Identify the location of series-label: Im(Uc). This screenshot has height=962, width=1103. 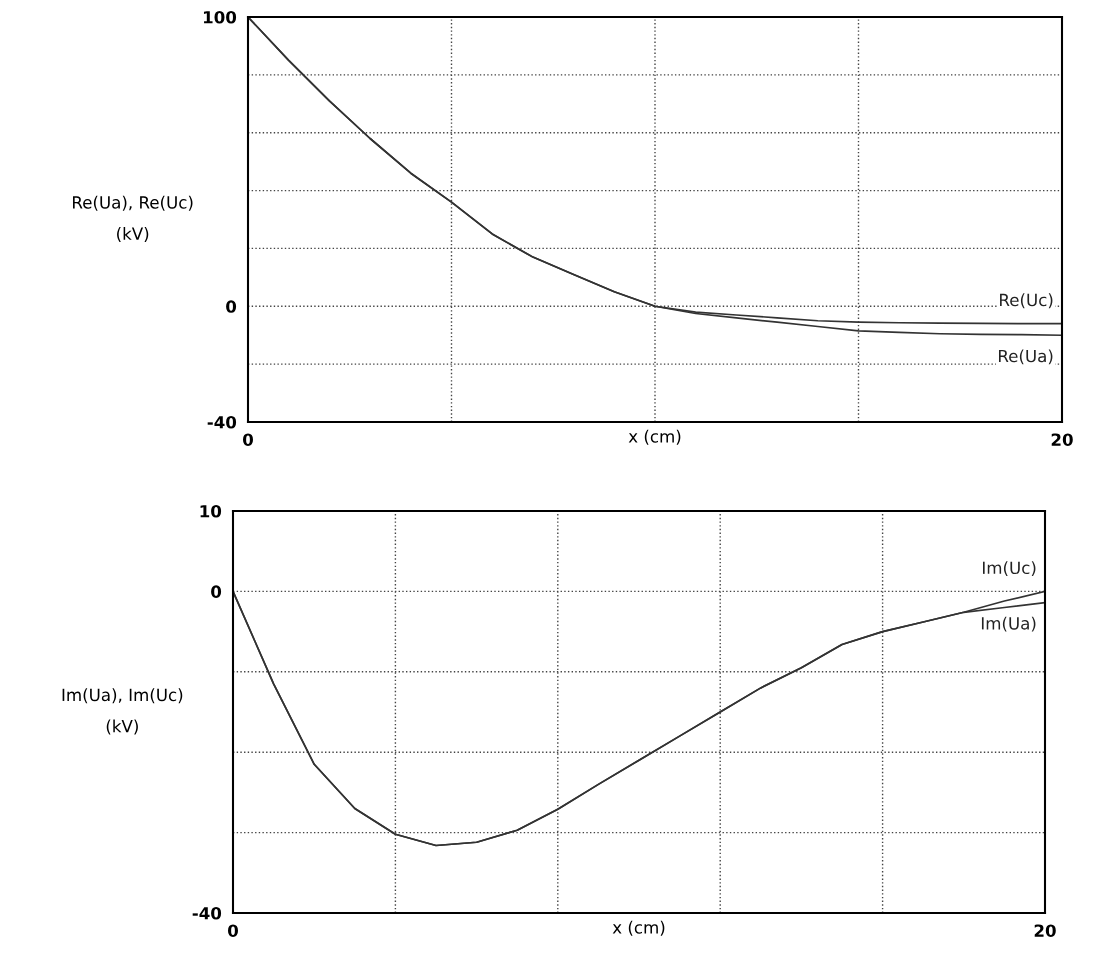
(1009, 569).